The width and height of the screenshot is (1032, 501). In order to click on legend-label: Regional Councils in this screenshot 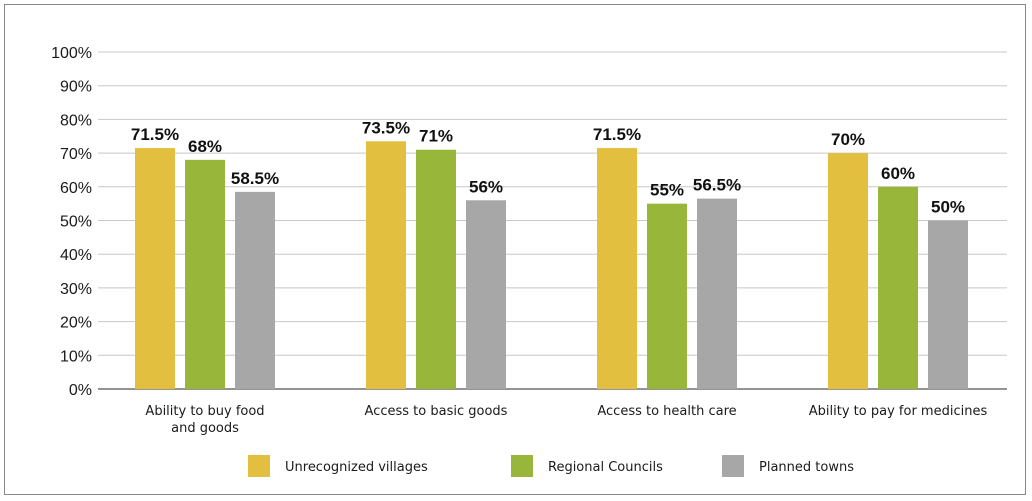, I will do `click(605, 467)`.